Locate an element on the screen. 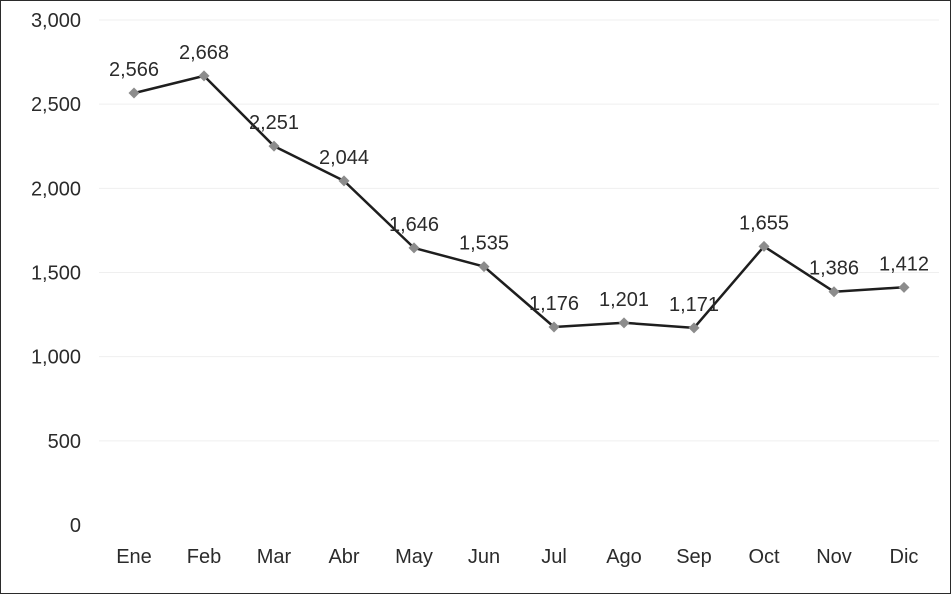 This screenshot has width=951, height=594. x-tick-label: Oct is located at coordinates (764, 557).